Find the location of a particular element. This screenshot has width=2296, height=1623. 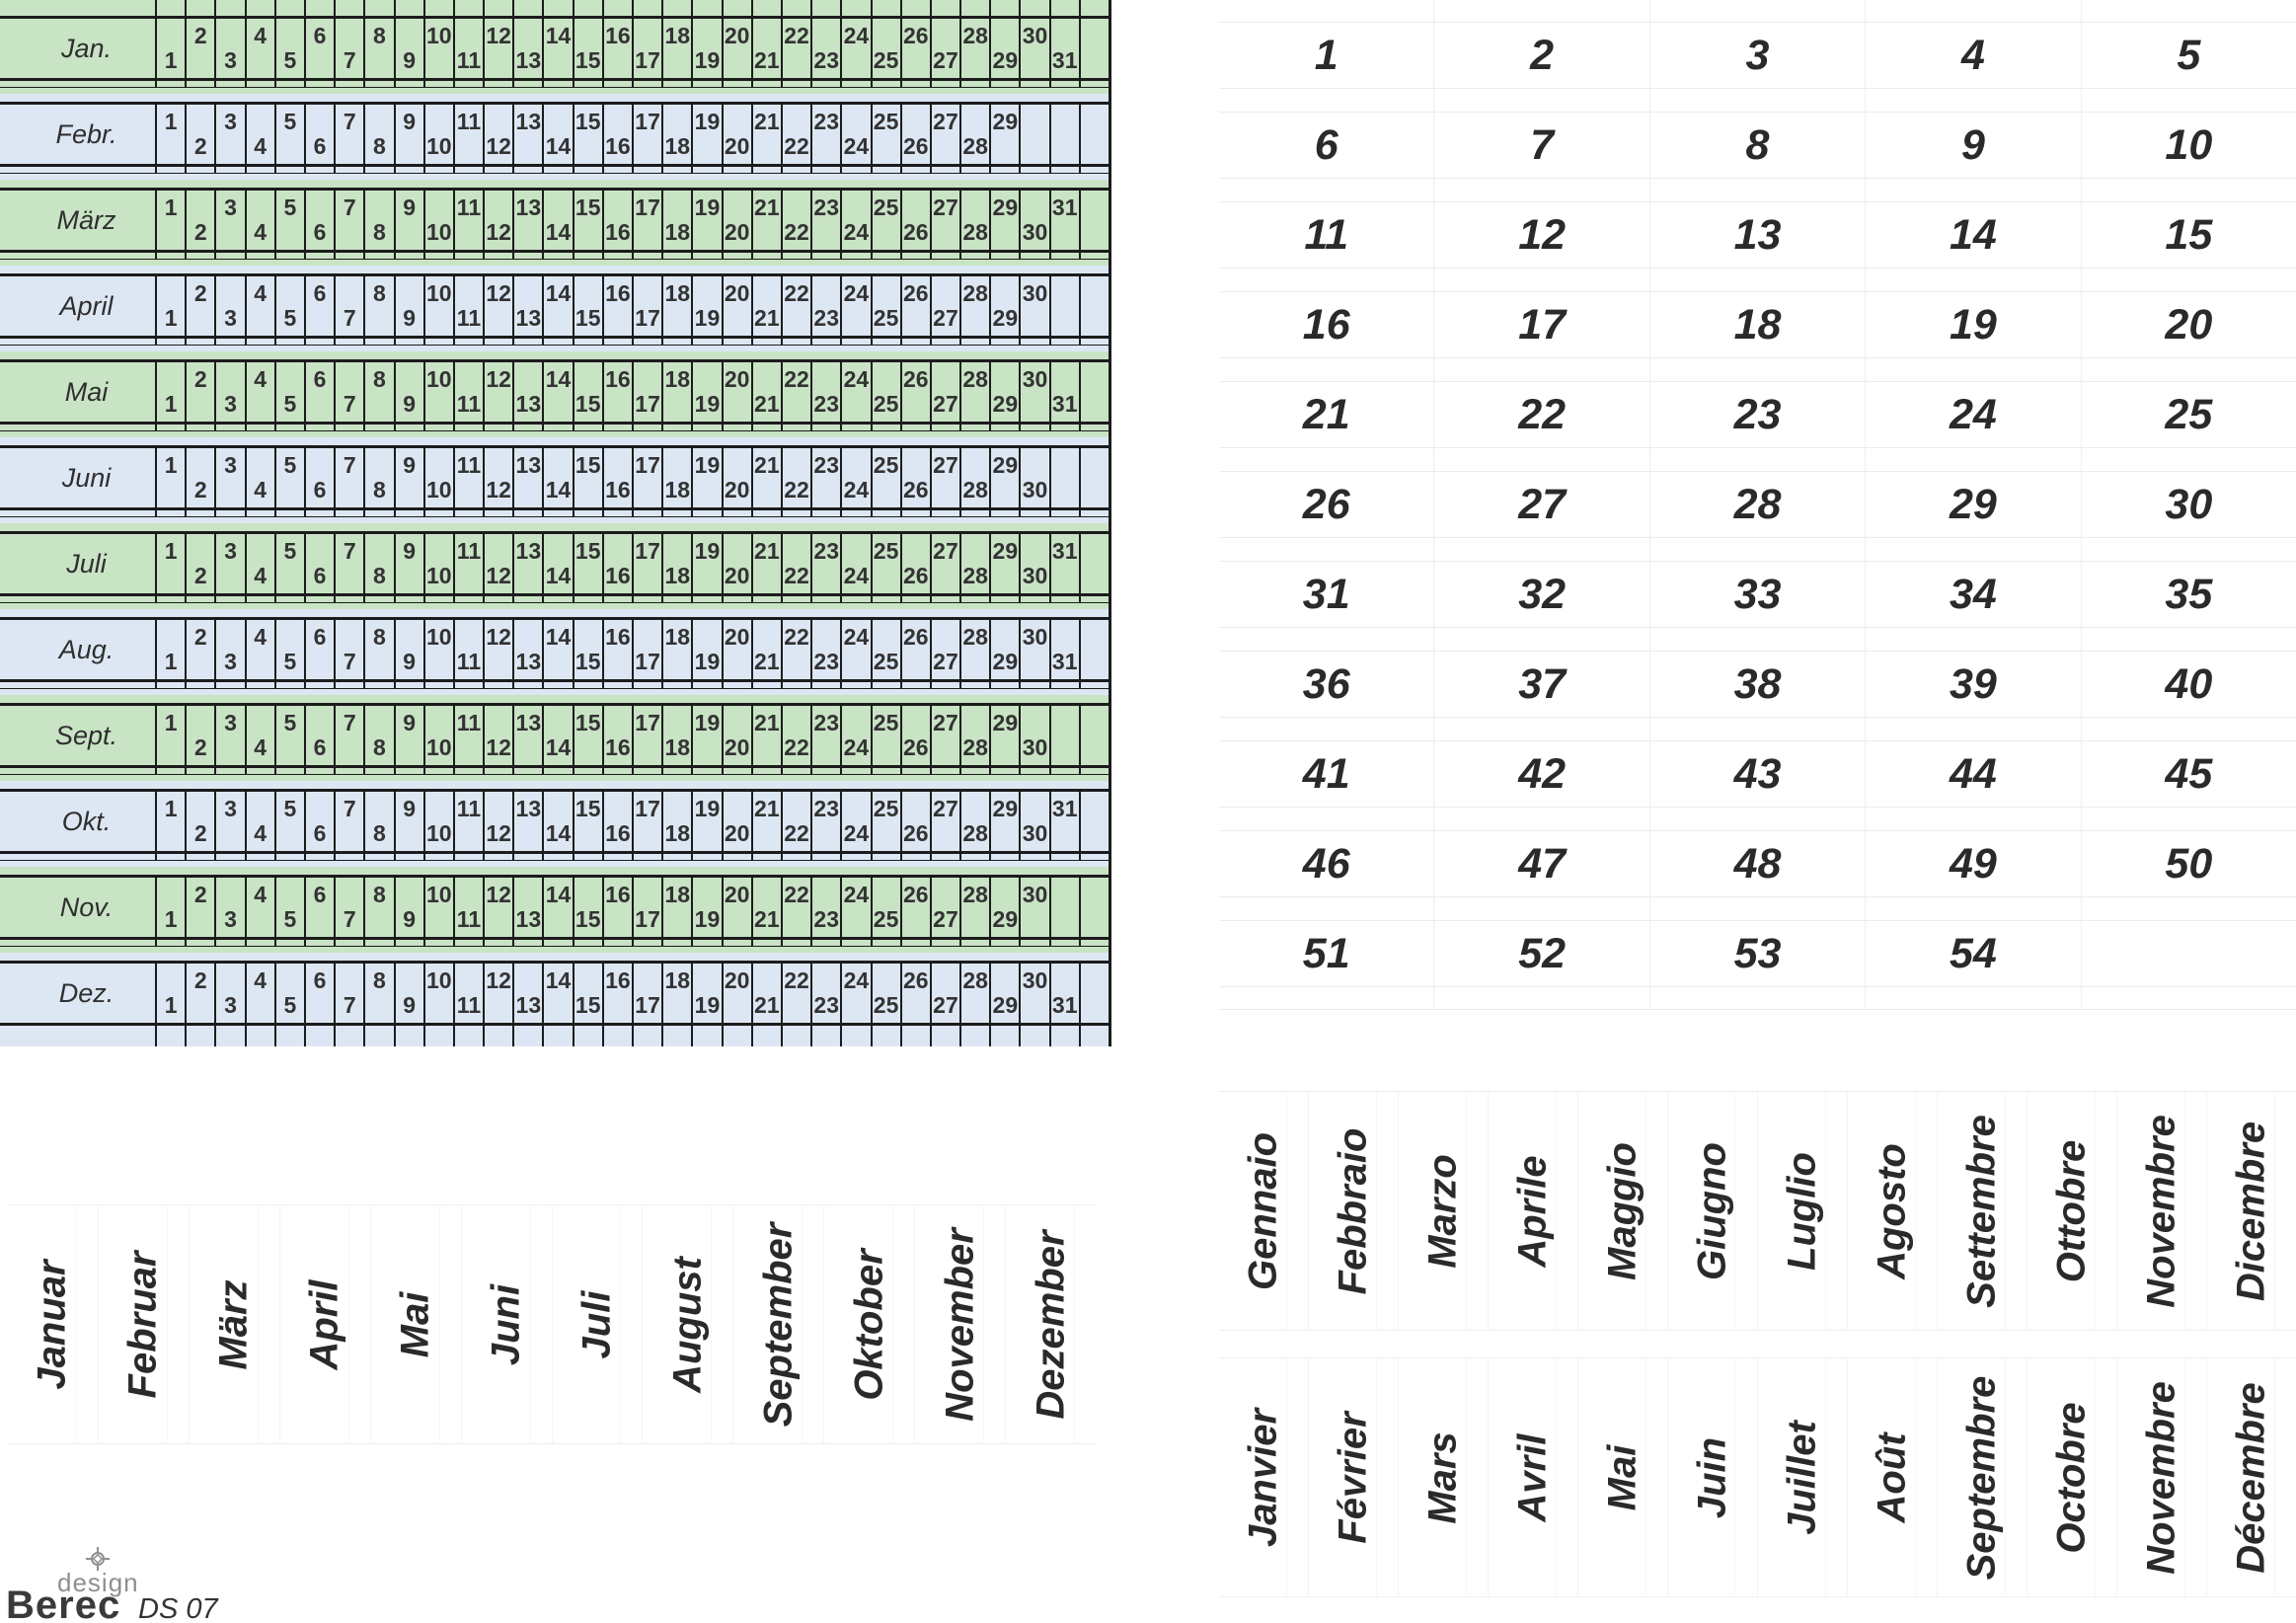

month-label: Juli is located at coordinates (86, 563).